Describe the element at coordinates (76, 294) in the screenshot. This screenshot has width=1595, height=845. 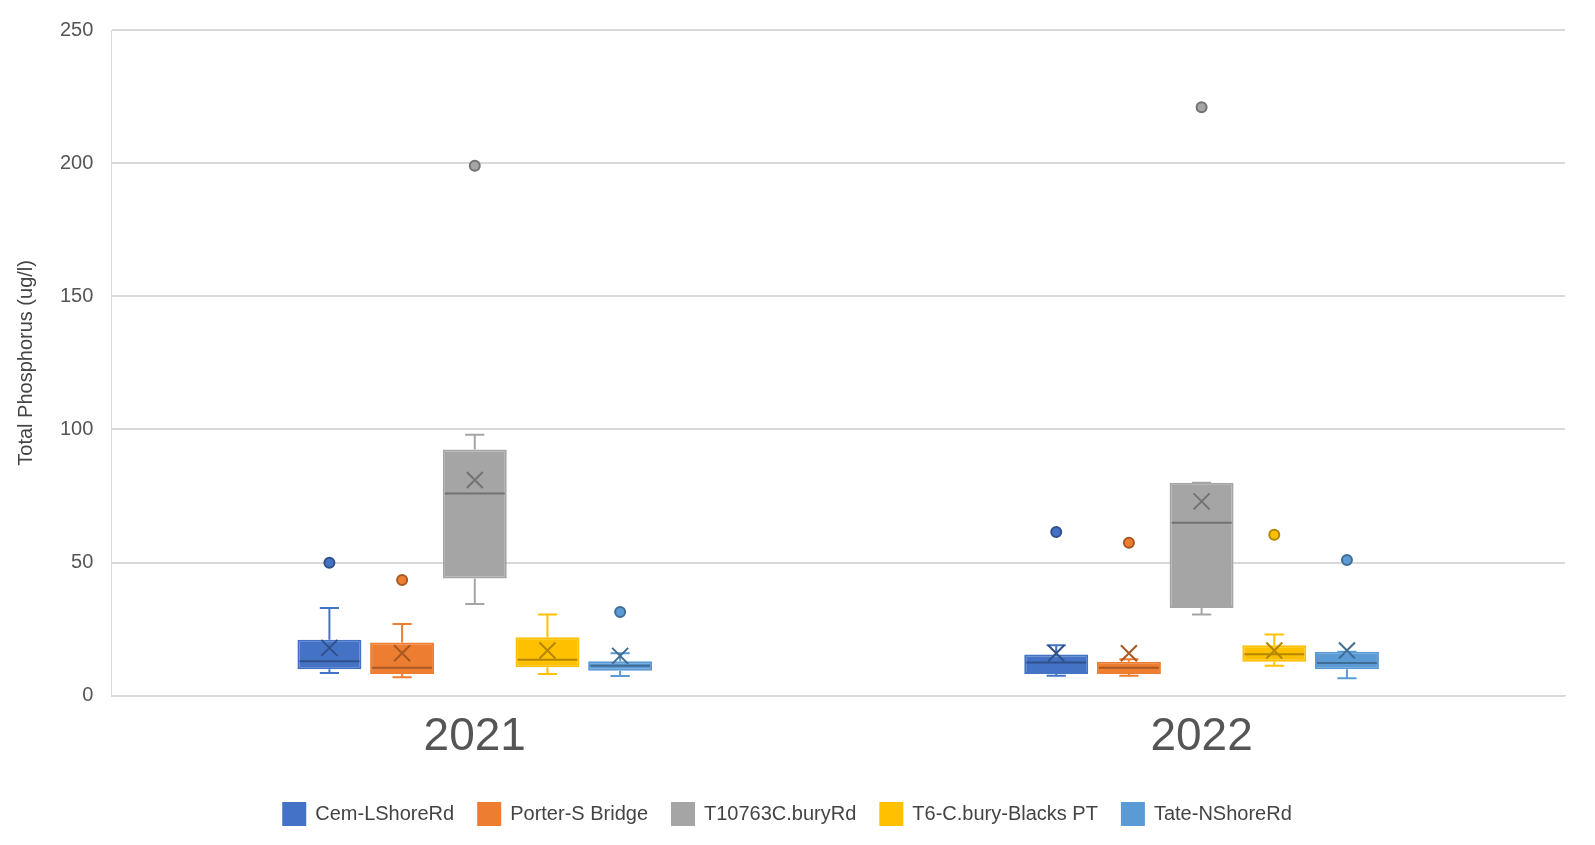
I see `y-tick-label: 150` at that location.